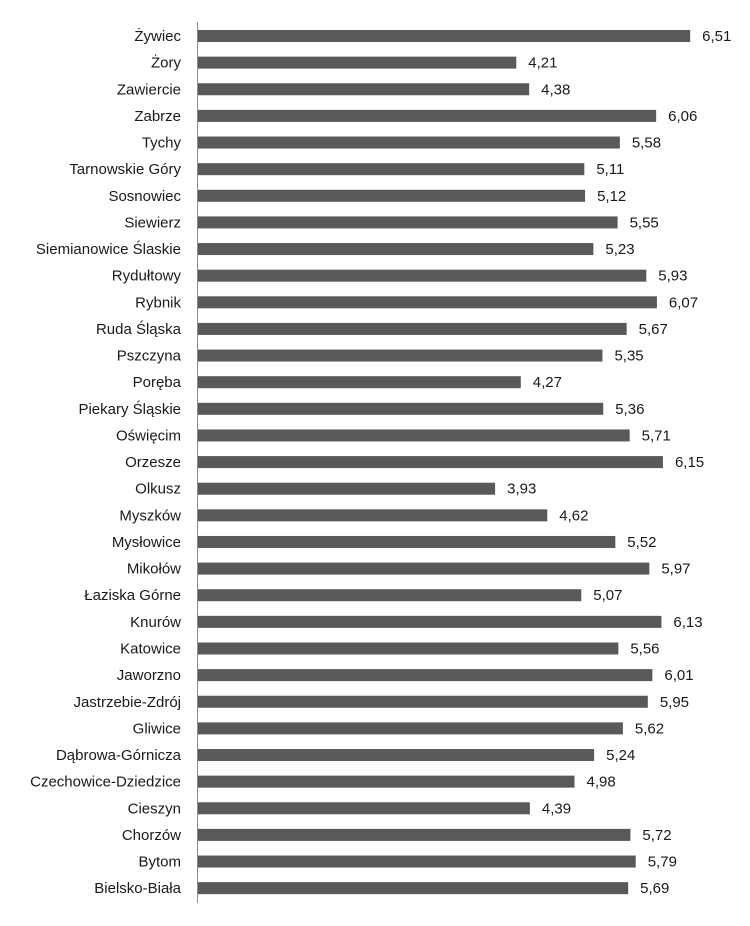 The height and width of the screenshot is (926, 750). What do you see at coordinates (162, 143) in the screenshot?
I see `category-label: Tychy` at bounding box center [162, 143].